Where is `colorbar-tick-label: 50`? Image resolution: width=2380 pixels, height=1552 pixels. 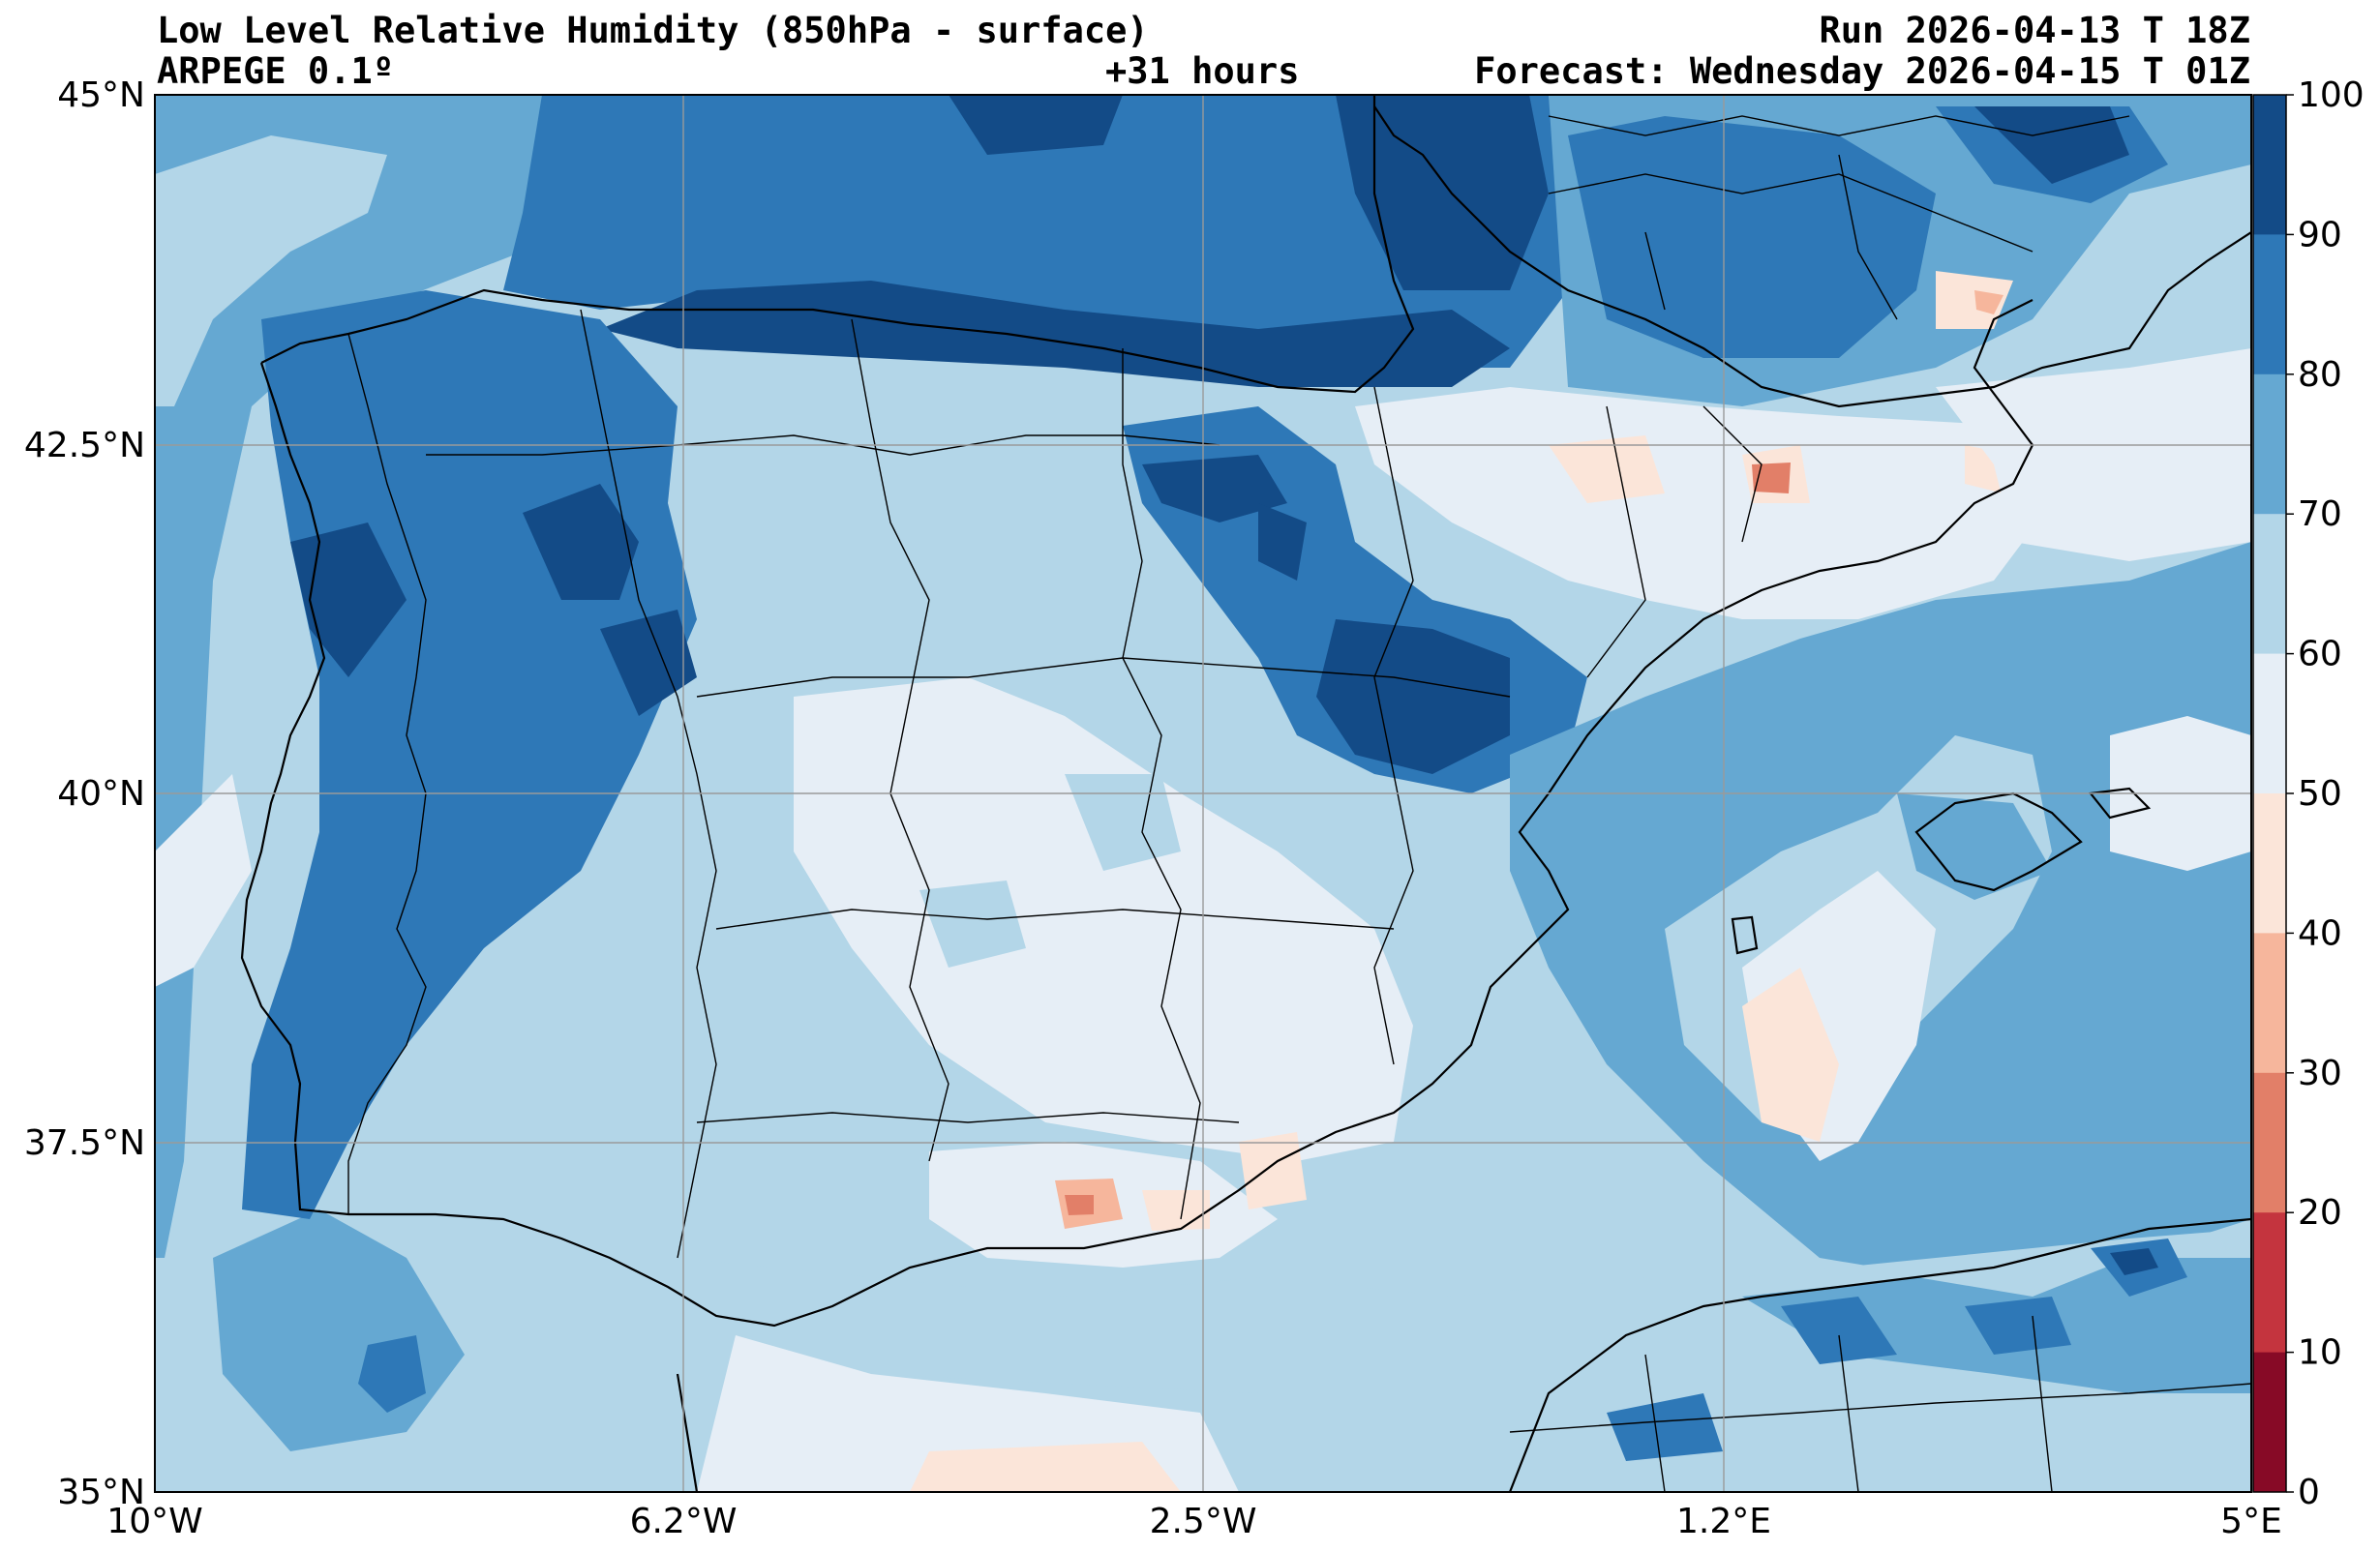
colorbar-tick-label: 50 is located at coordinates (2320, 794).